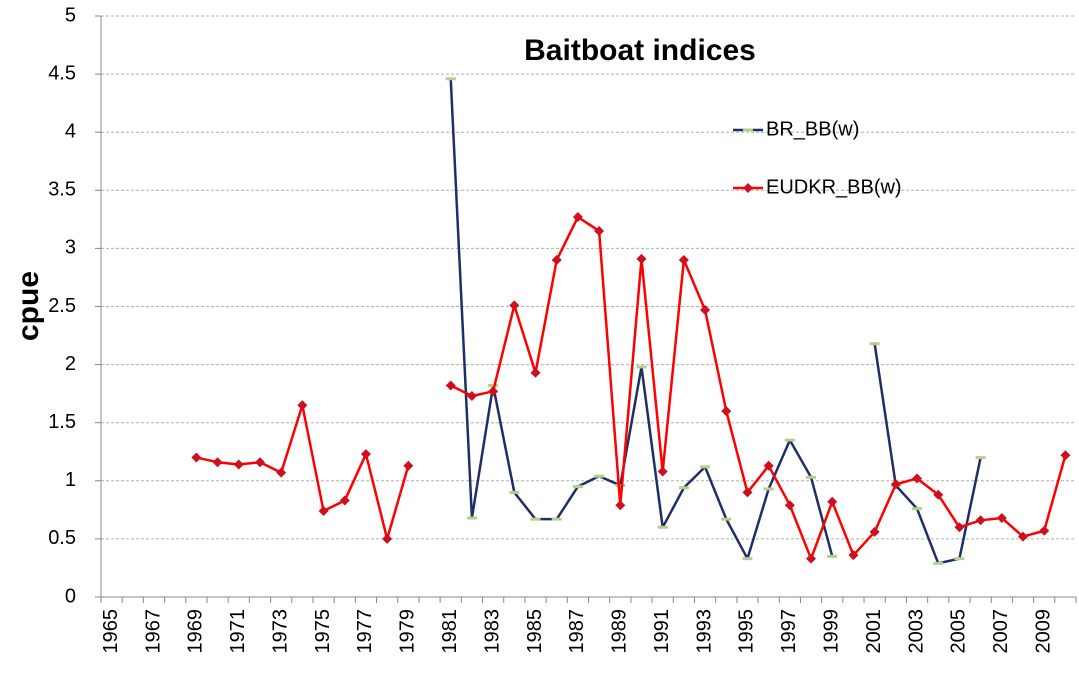 The width and height of the screenshot is (1079, 676). I want to click on y-tick-label: 4.5, so click(62, 73).